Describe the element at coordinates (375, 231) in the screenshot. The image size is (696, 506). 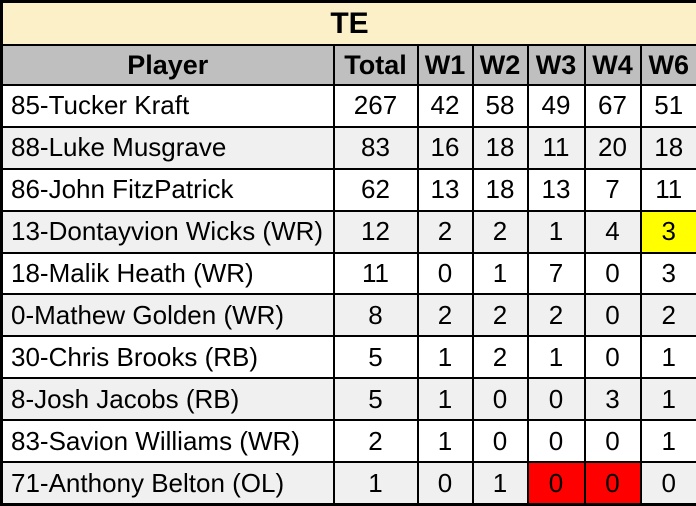
I see `stat-cell: 12` at that location.